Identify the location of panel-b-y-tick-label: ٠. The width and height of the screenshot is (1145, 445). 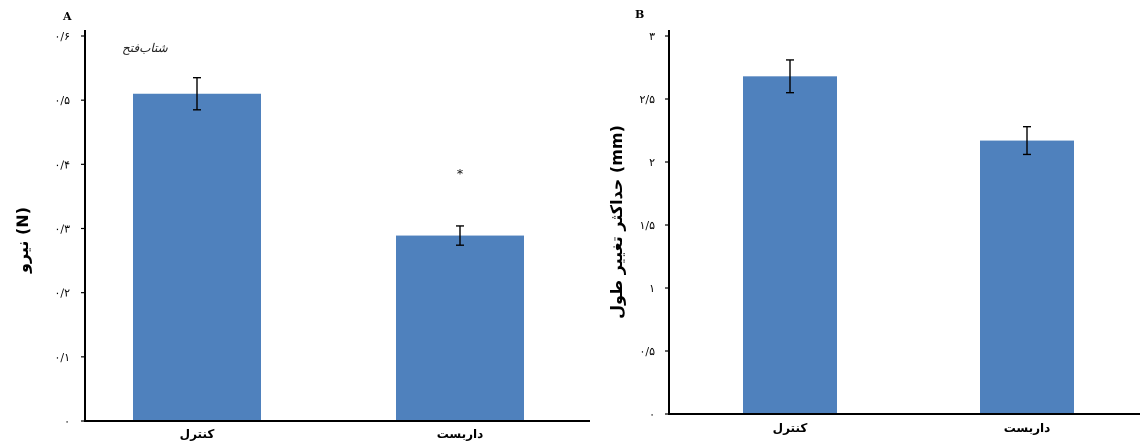
(652, 414).